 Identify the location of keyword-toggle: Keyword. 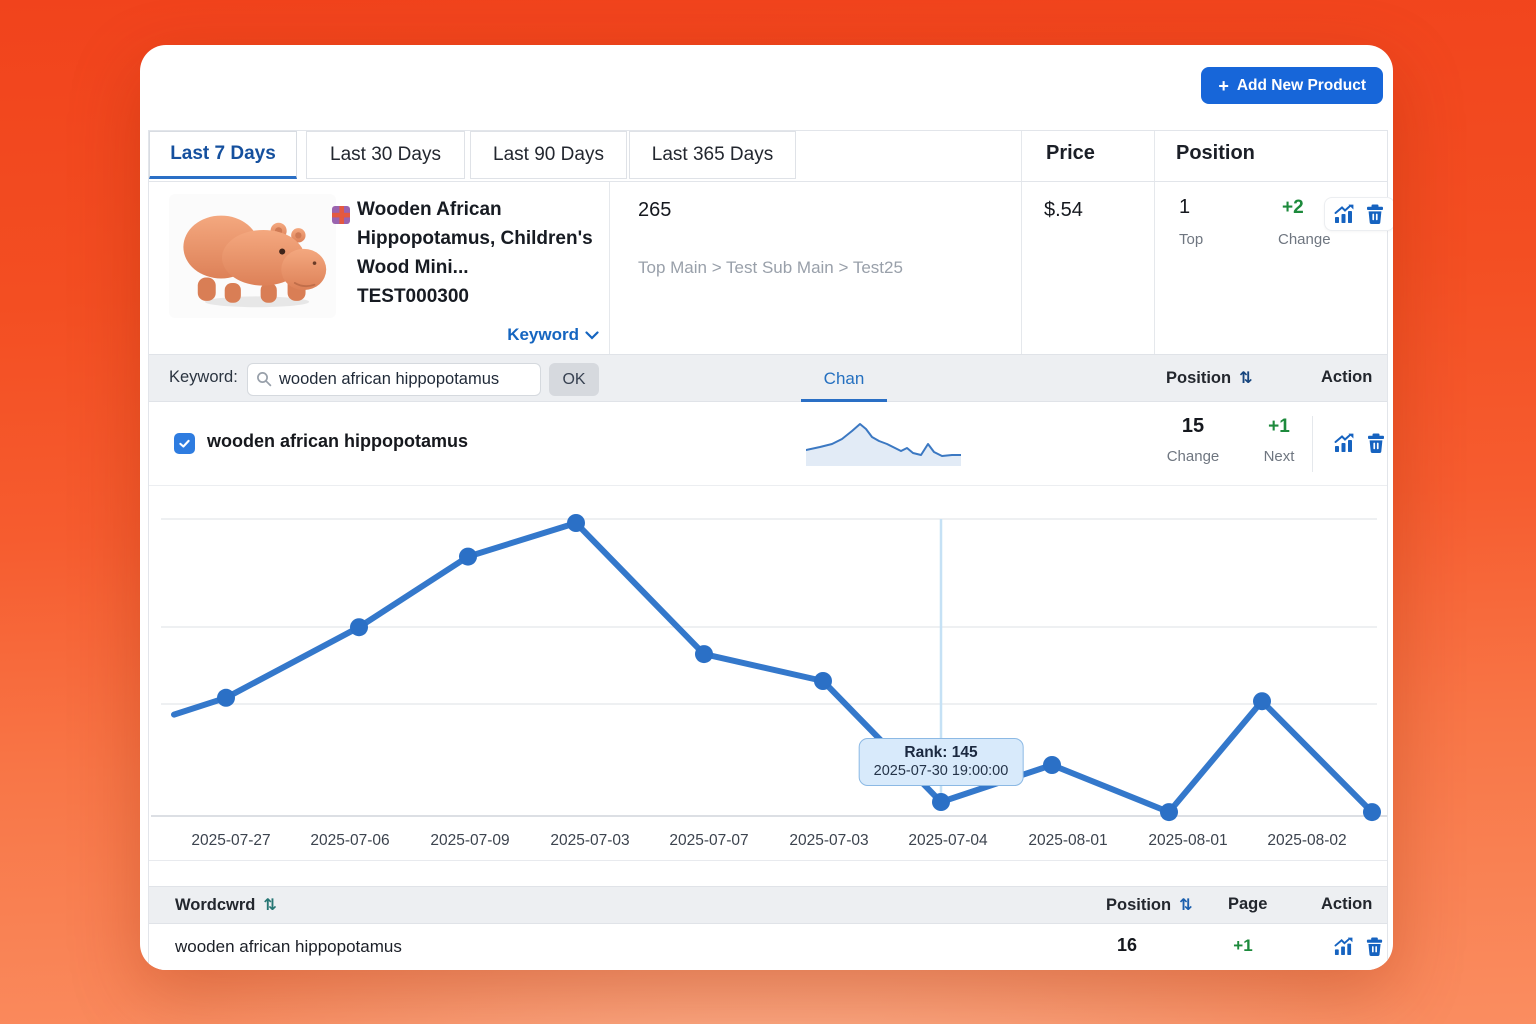
(553, 335).